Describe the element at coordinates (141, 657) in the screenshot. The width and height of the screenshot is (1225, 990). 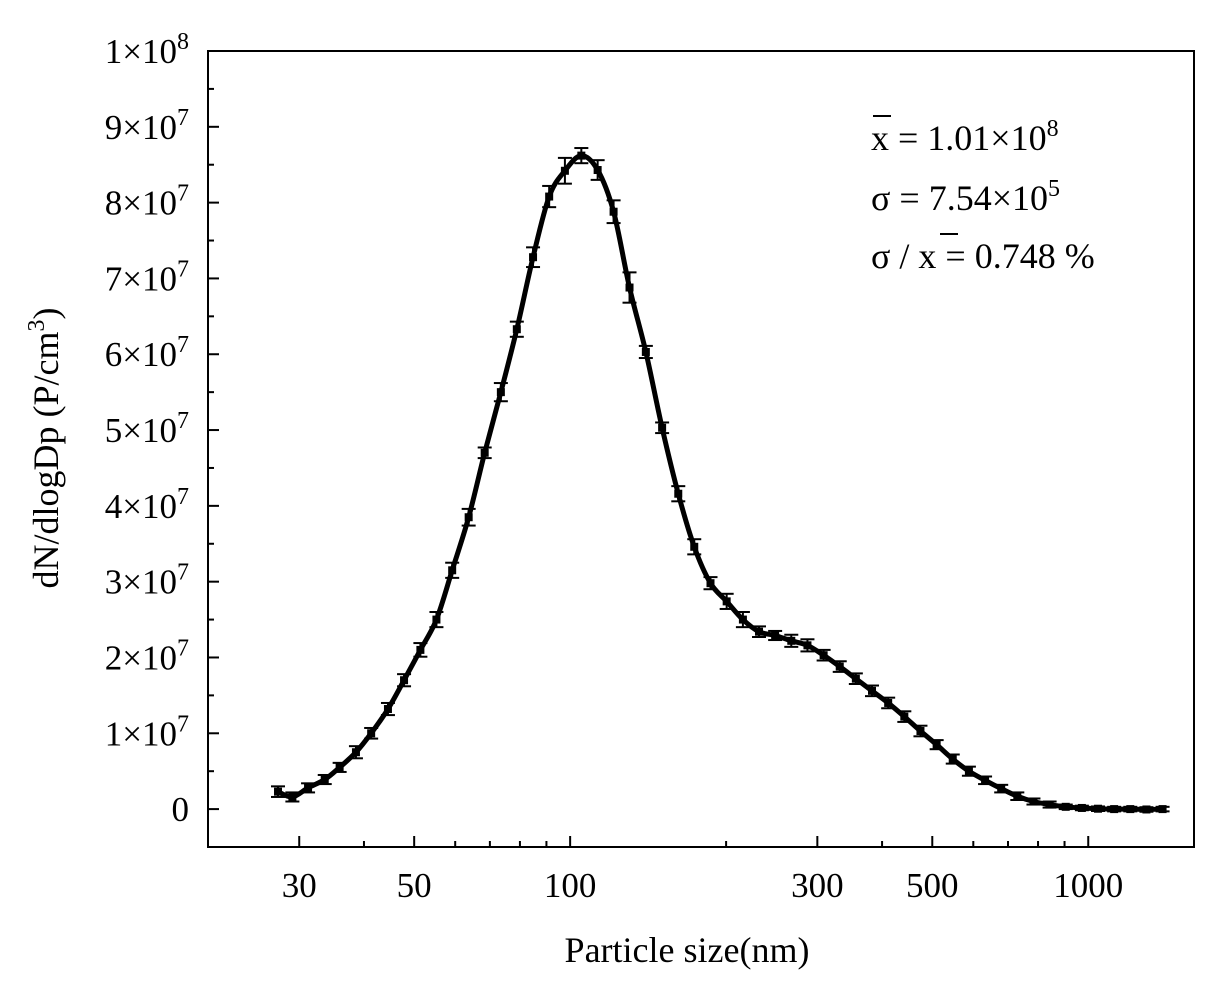
I see `y-tick-label-mantissa: 2×10` at that location.